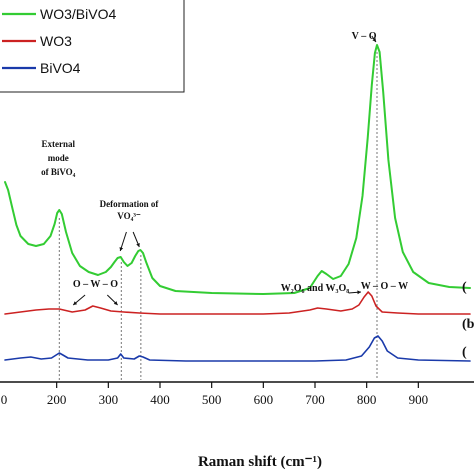  I want to click on annotation-4-line-0: W – O – W, so click(384, 286).